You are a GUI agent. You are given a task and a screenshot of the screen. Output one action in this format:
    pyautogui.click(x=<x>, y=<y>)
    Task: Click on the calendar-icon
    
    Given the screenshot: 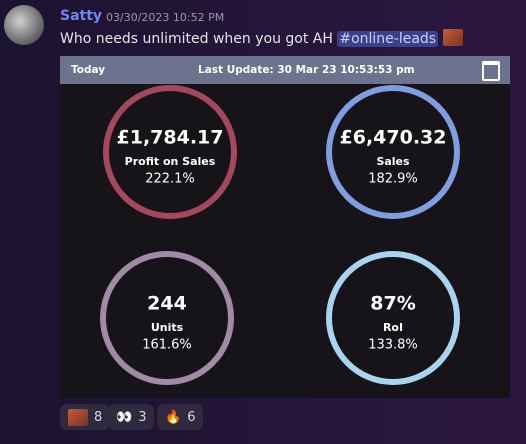 What is the action you would take?
    pyautogui.click(x=491, y=71)
    